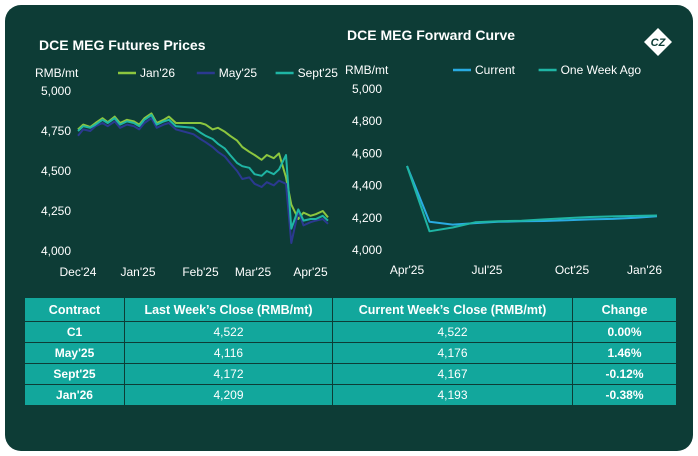  What do you see at coordinates (74, 332) in the screenshot?
I see `contract-cell: C1` at bounding box center [74, 332].